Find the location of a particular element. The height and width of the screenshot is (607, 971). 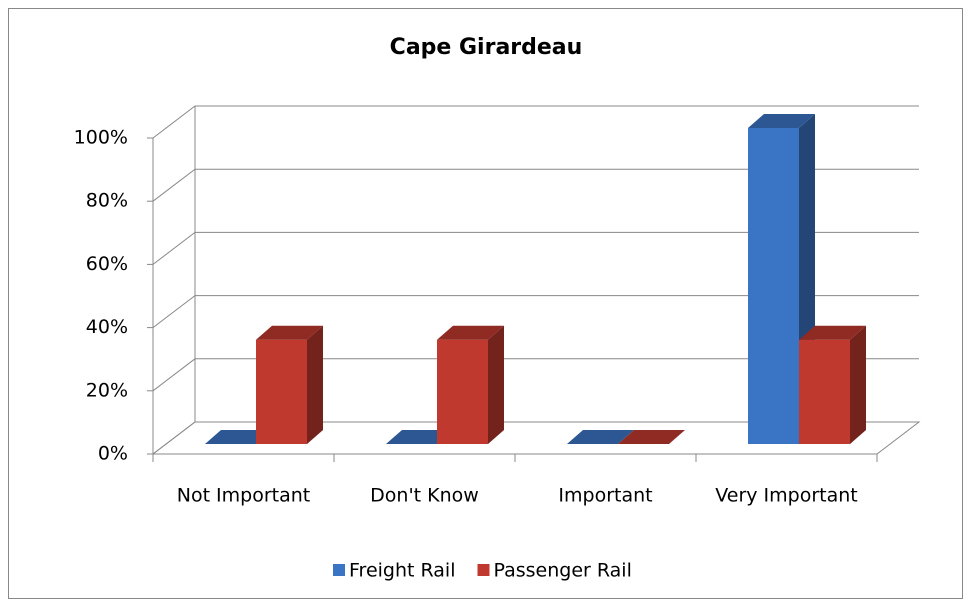

y-tick-label: 60% is located at coordinates (107, 264).